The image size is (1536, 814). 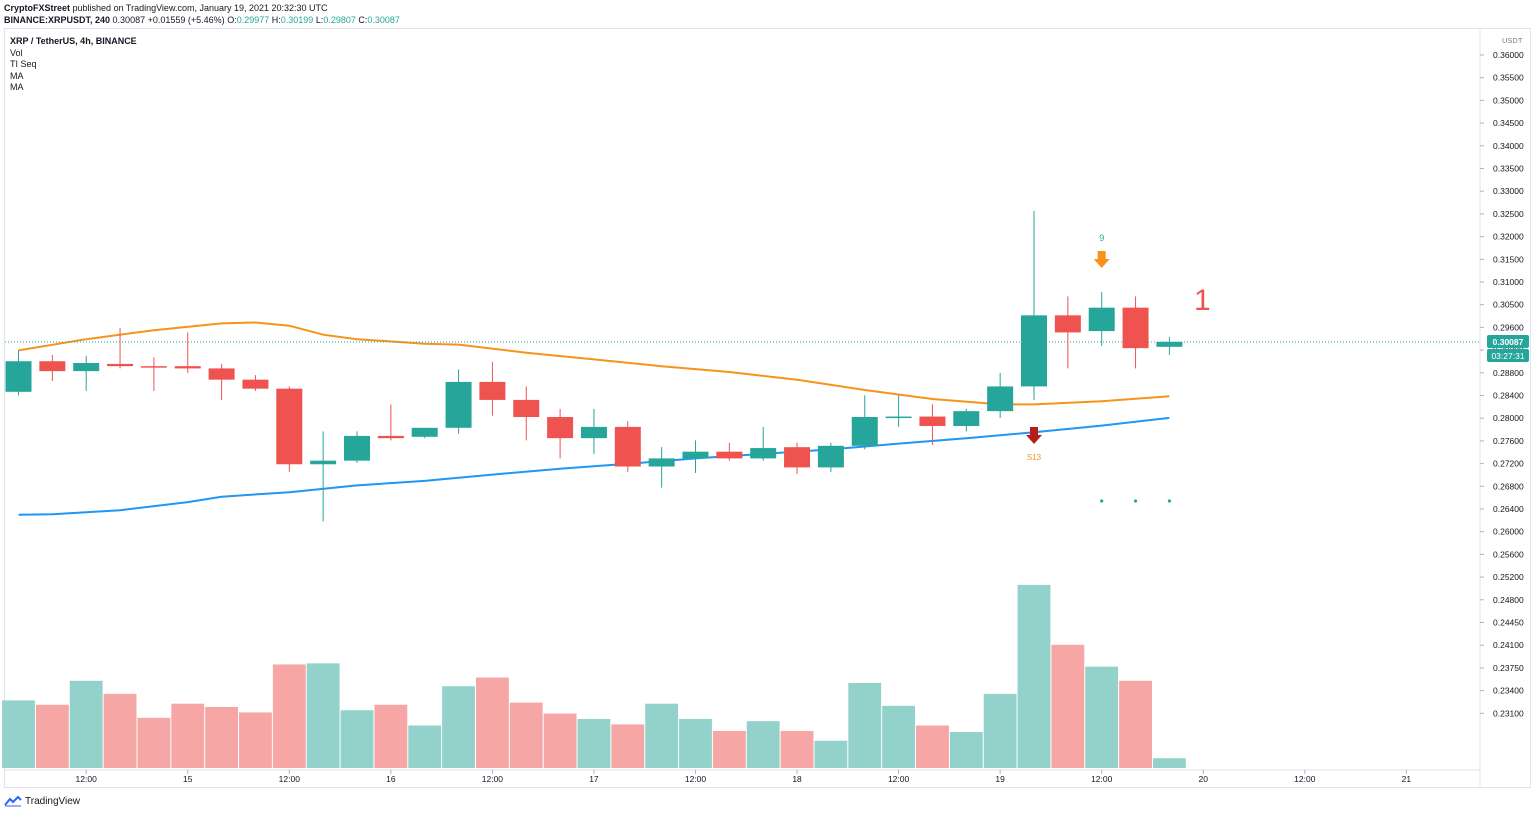 What do you see at coordinates (594, 363) in the screenshot?
I see `ma-line-orange` at bounding box center [594, 363].